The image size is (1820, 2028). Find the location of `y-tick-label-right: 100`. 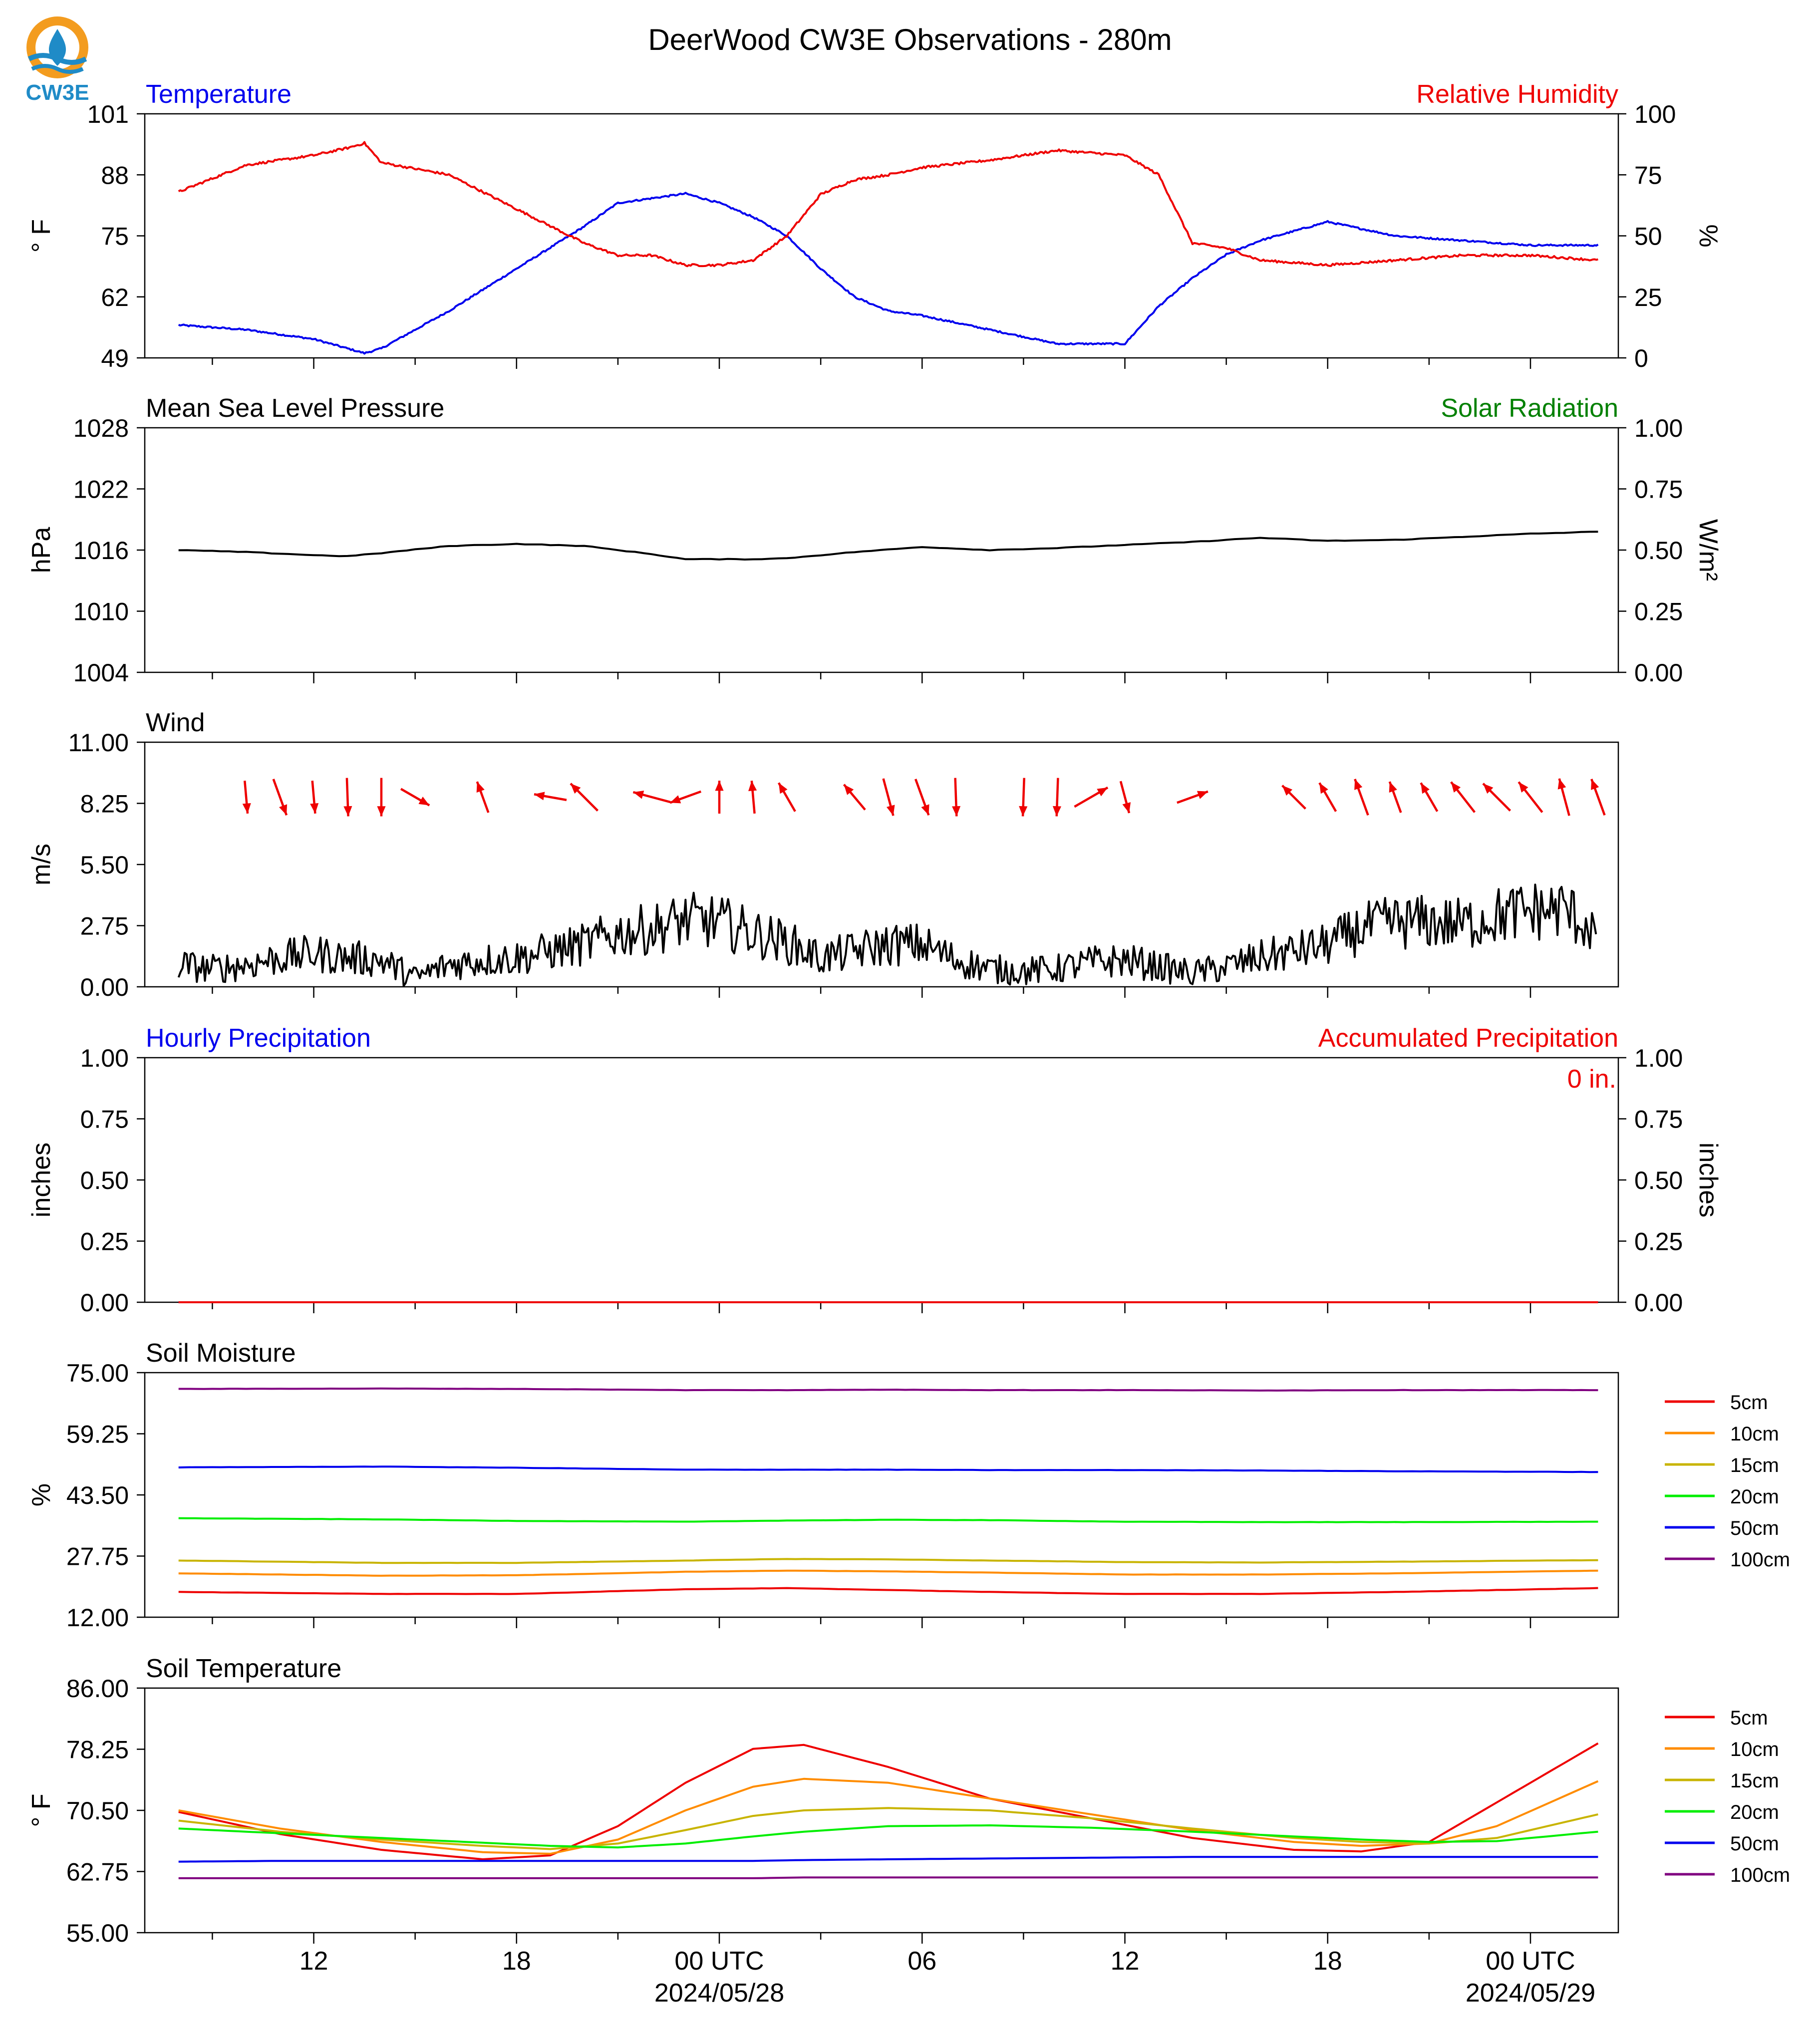

y-tick-label-right: 100 is located at coordinates (1655, 114).